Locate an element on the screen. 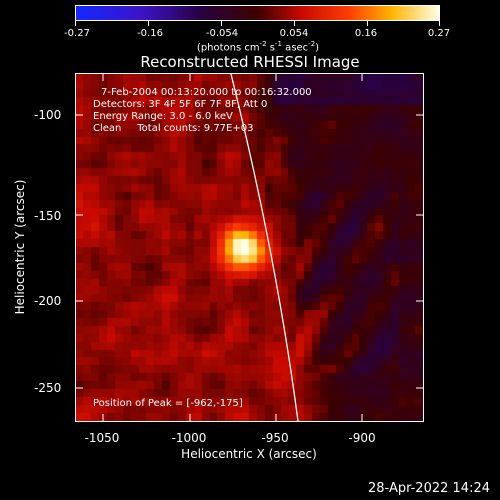 This screenshot has width=500, height=500. y-tick-label: -150 is located at coordinates (48, 216).